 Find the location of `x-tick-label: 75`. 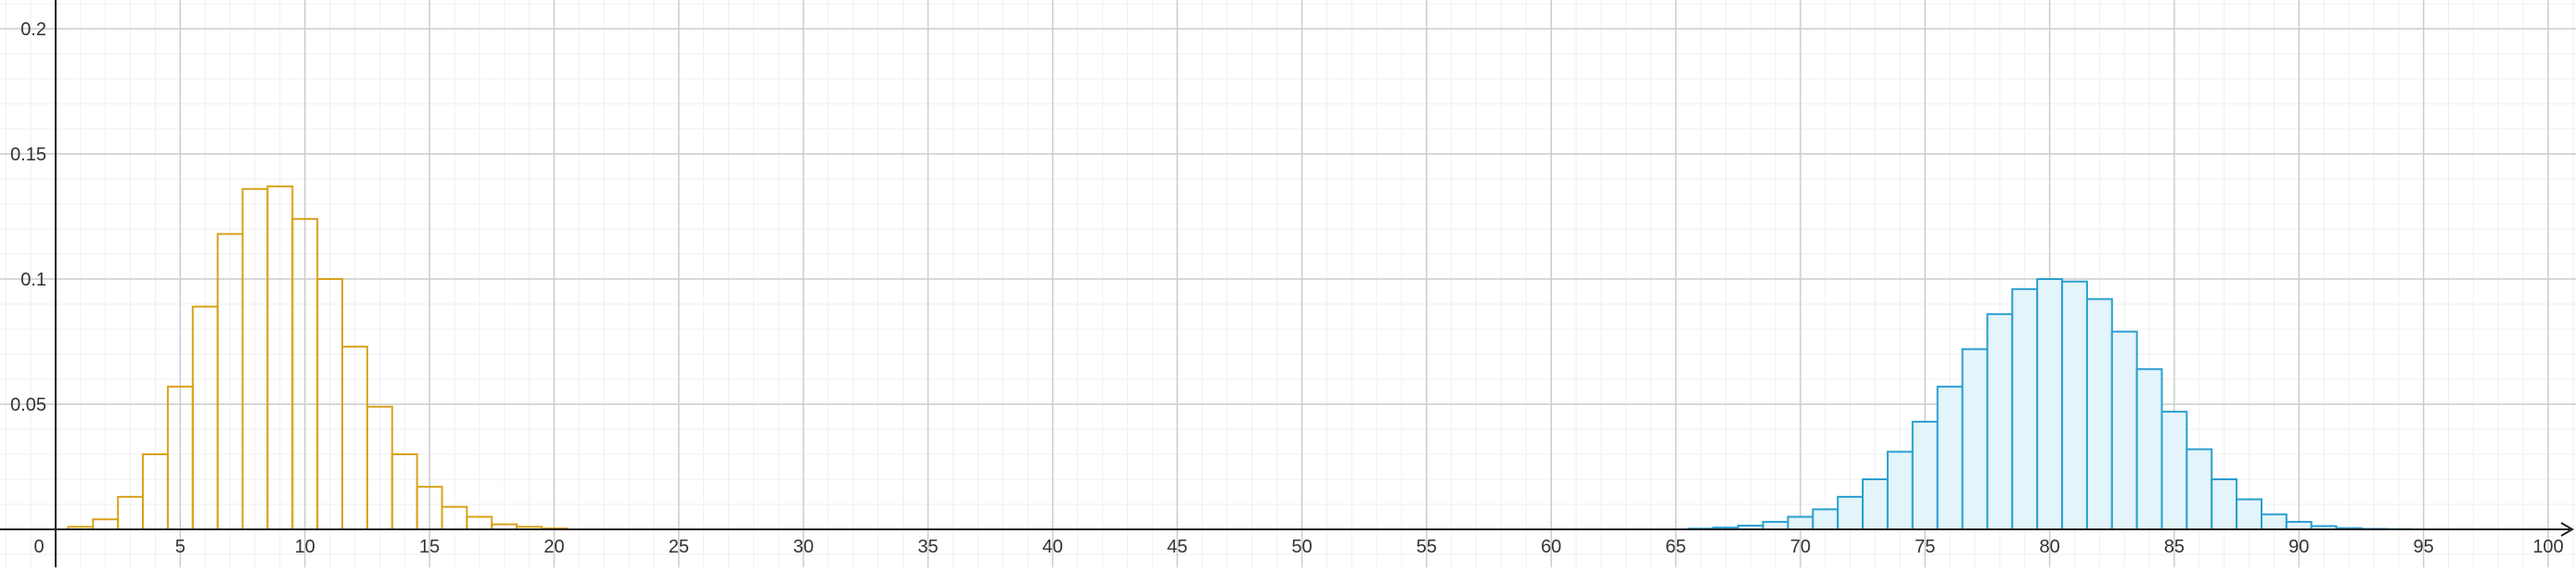

x-tick-label: 75 is located at coordinates (1925, 547).